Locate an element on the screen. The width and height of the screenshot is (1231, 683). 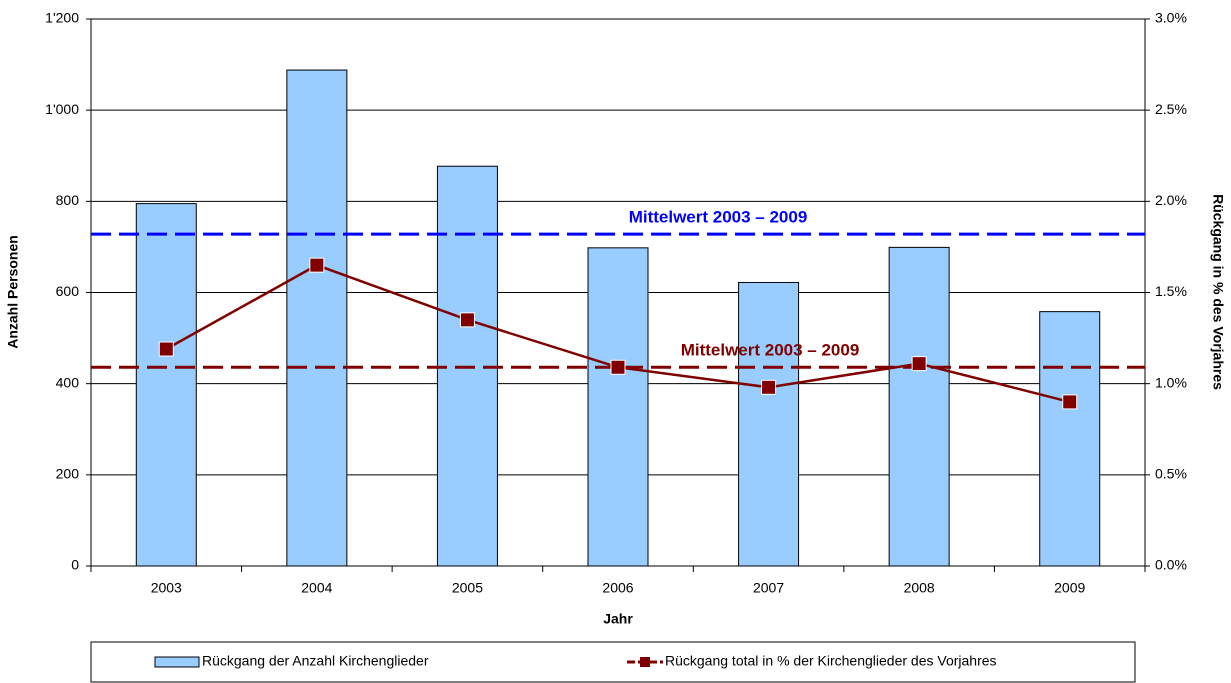
y2-tick-label: 1.0% is located at coordinates (1171, 382).